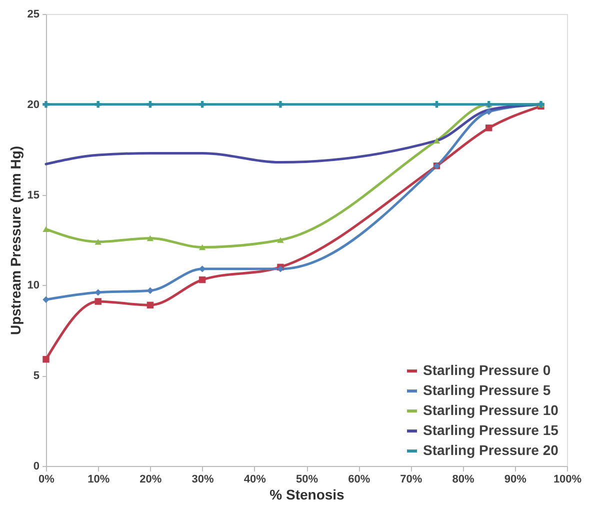  Describe the element at coordinates (307, 494) in the screenshot. I see `x-axis-title: % Stenosis` at that location.